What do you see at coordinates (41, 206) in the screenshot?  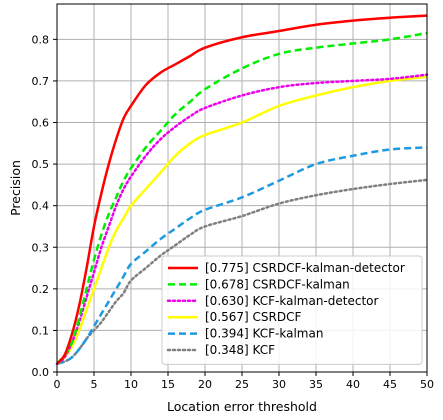 I see `y-tick-label: 0.4` at bounding box center [41, 206].